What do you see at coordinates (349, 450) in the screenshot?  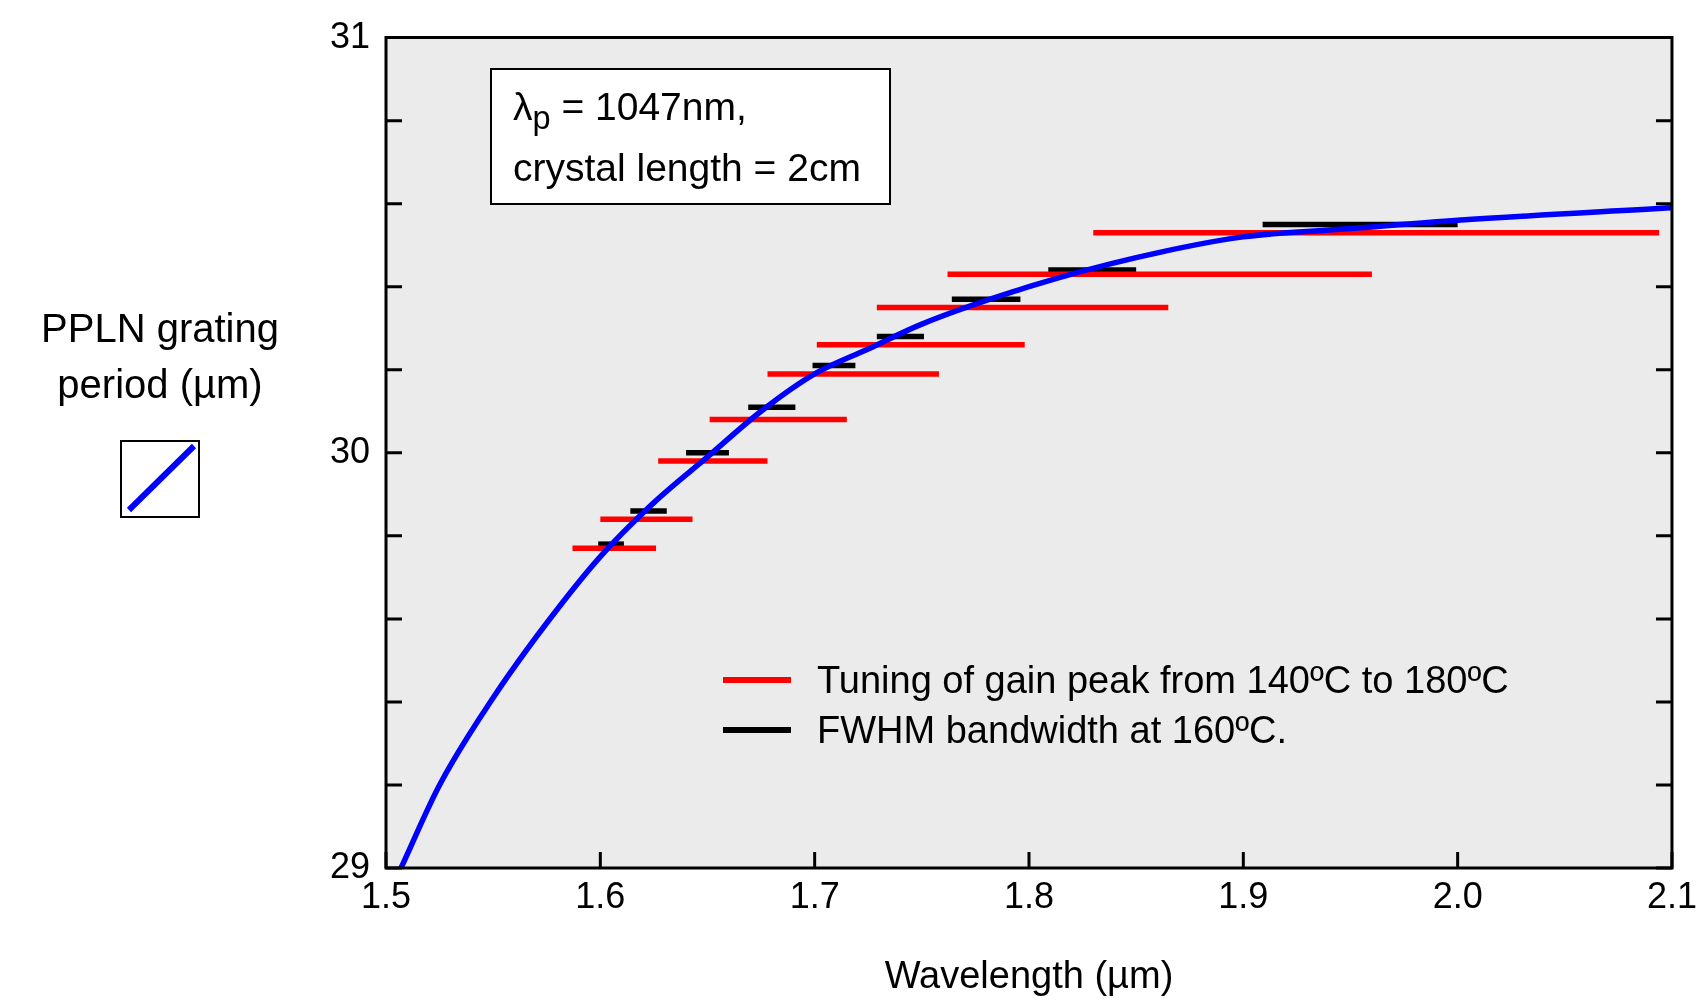 I see `y-tick-label: 30` at bounding box center [349, 450].